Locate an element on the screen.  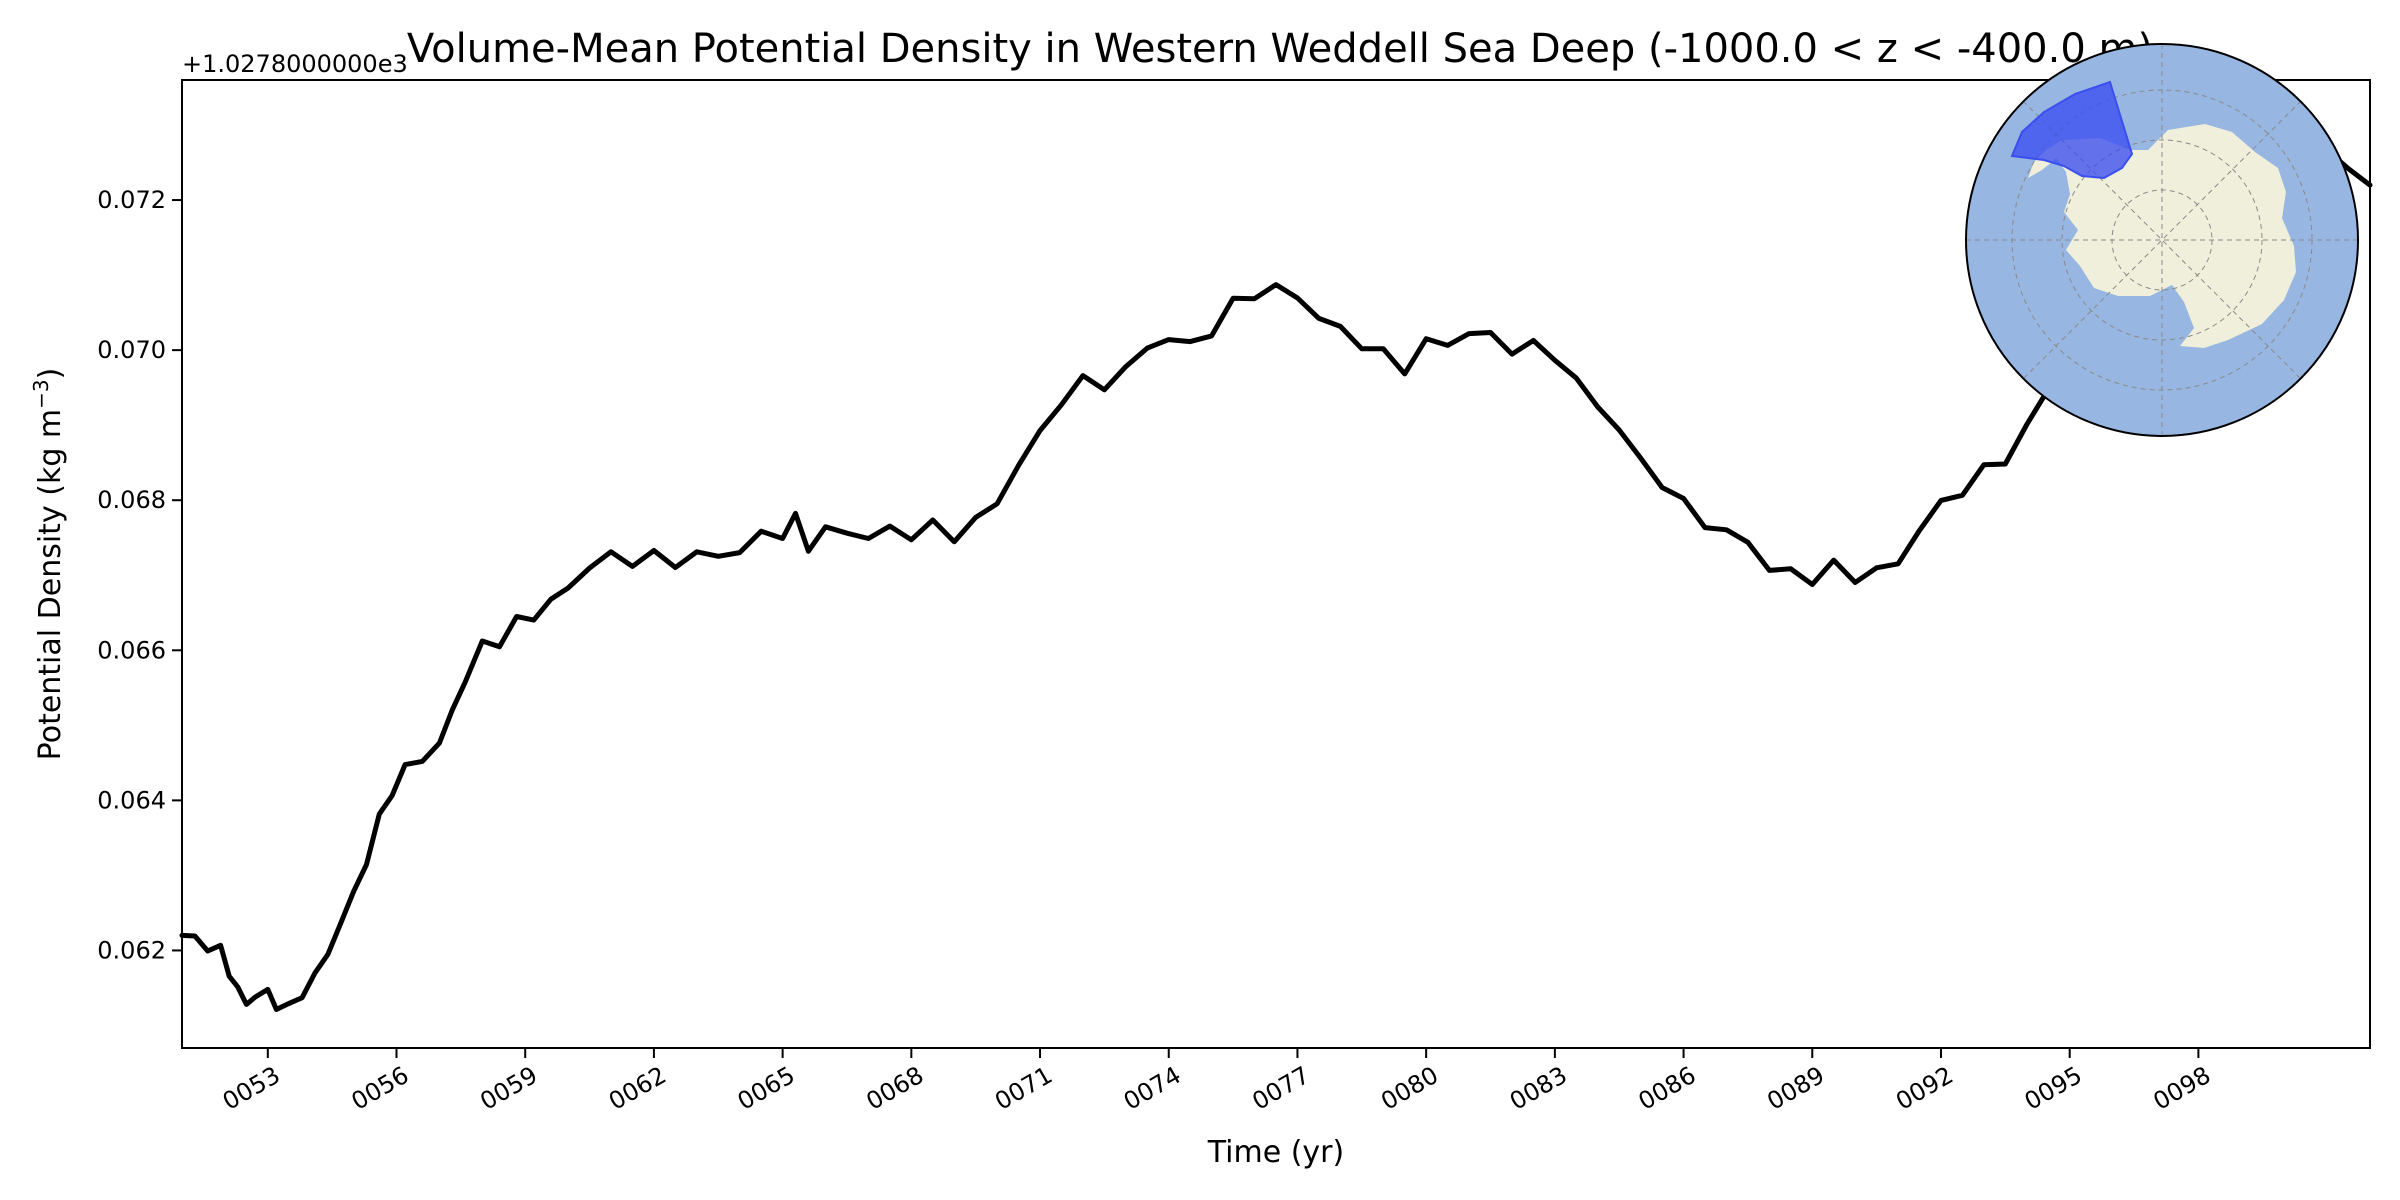
x-tick-label: 0080 is located at coordinates (1409, 1088).